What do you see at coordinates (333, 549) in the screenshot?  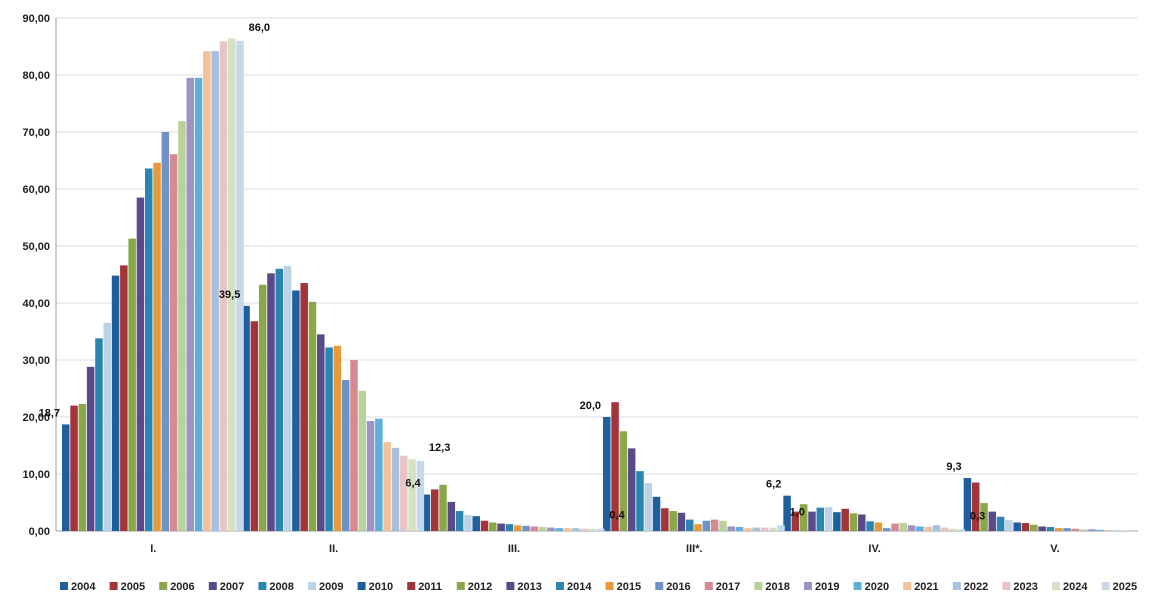 I see `x-tick-label: II.` at bounding box center [333, 549].